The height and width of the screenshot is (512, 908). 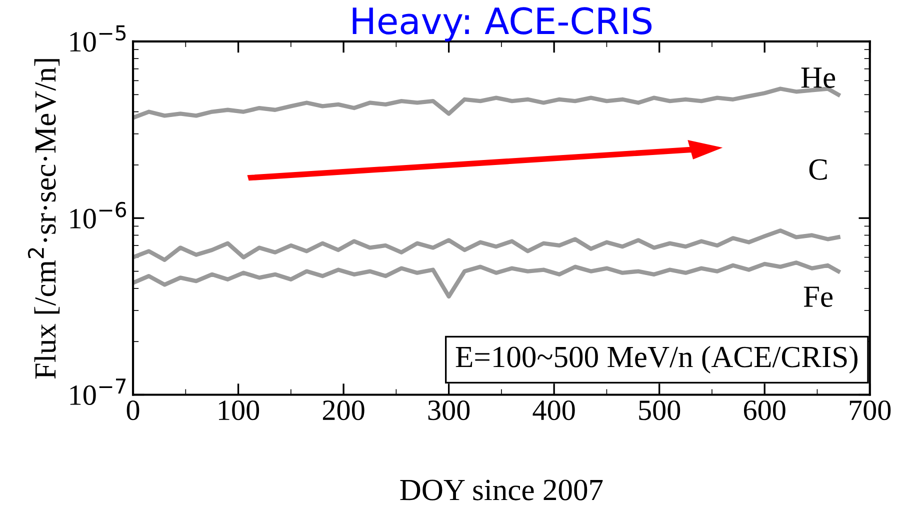 What do you see at coordinates (98, 215) in the screenshot?
I see `y-tick-label: 10$^{−6}$` at bounding box center [98, 215].